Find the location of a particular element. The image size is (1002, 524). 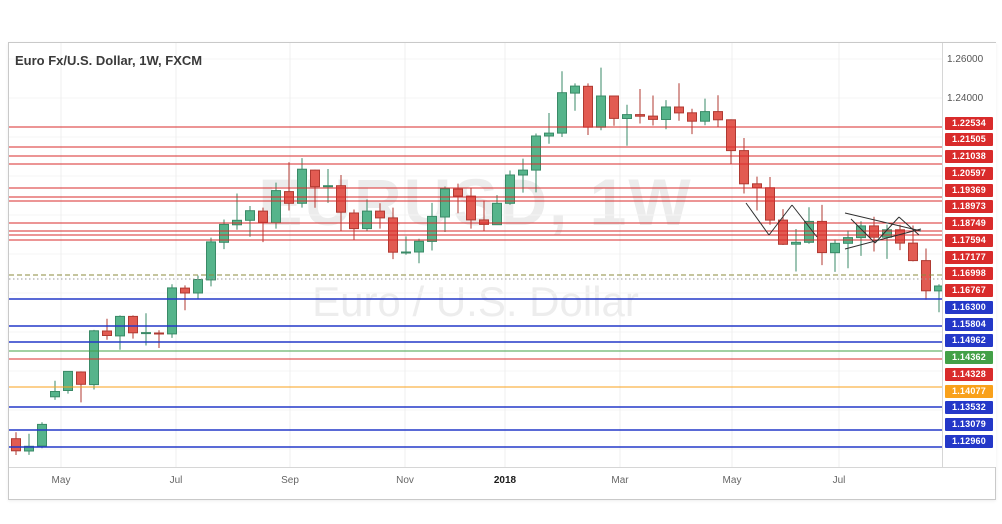

chart-title: Euro Fx/U.S. Dollar, 1W, FXCM is located at coordinates (109, 60).